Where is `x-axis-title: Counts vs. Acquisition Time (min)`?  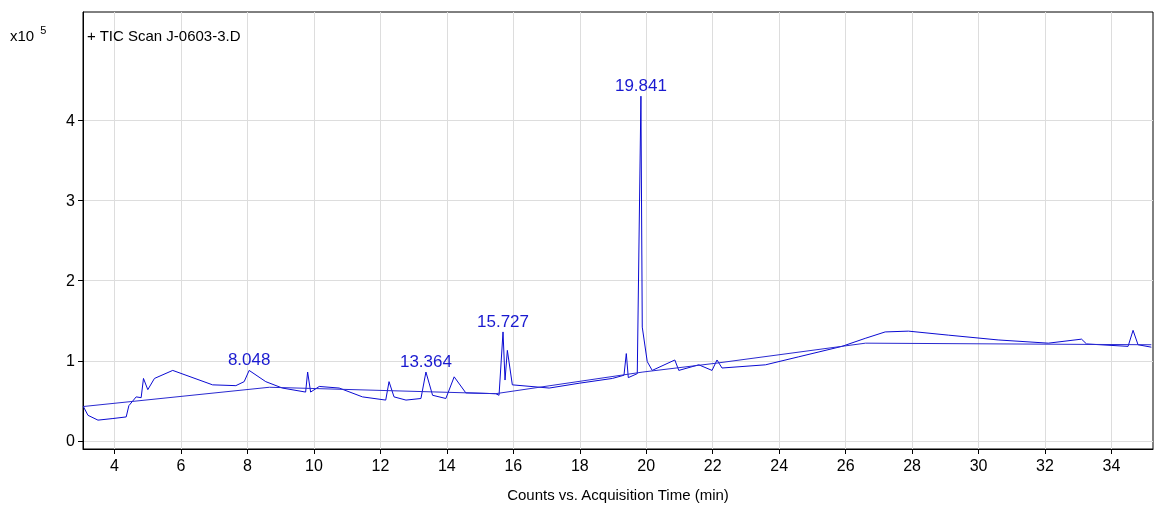 x-axis-title: Counts vs. Acquisition Time (min) is located at coordinates (618, 494).